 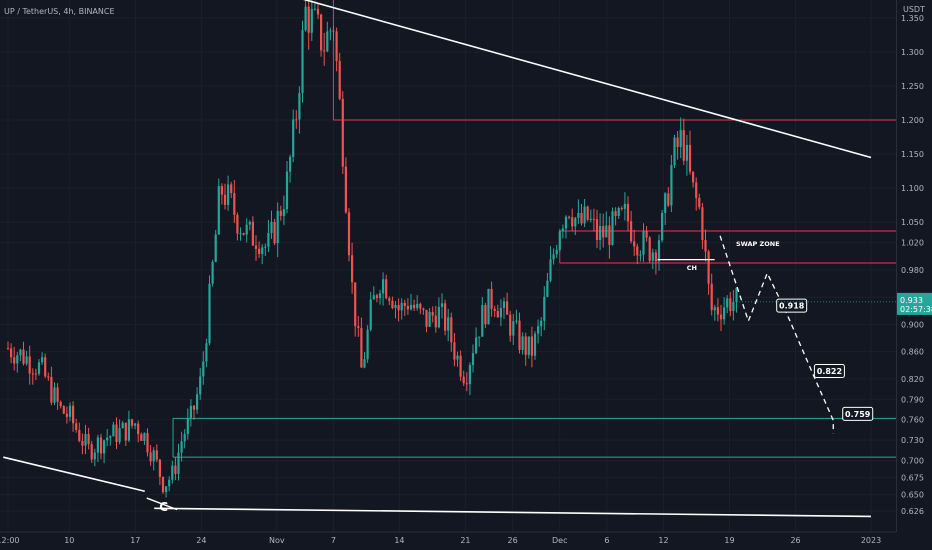 I want to click on x-tick-label: 7, so click(x=333, y=540).